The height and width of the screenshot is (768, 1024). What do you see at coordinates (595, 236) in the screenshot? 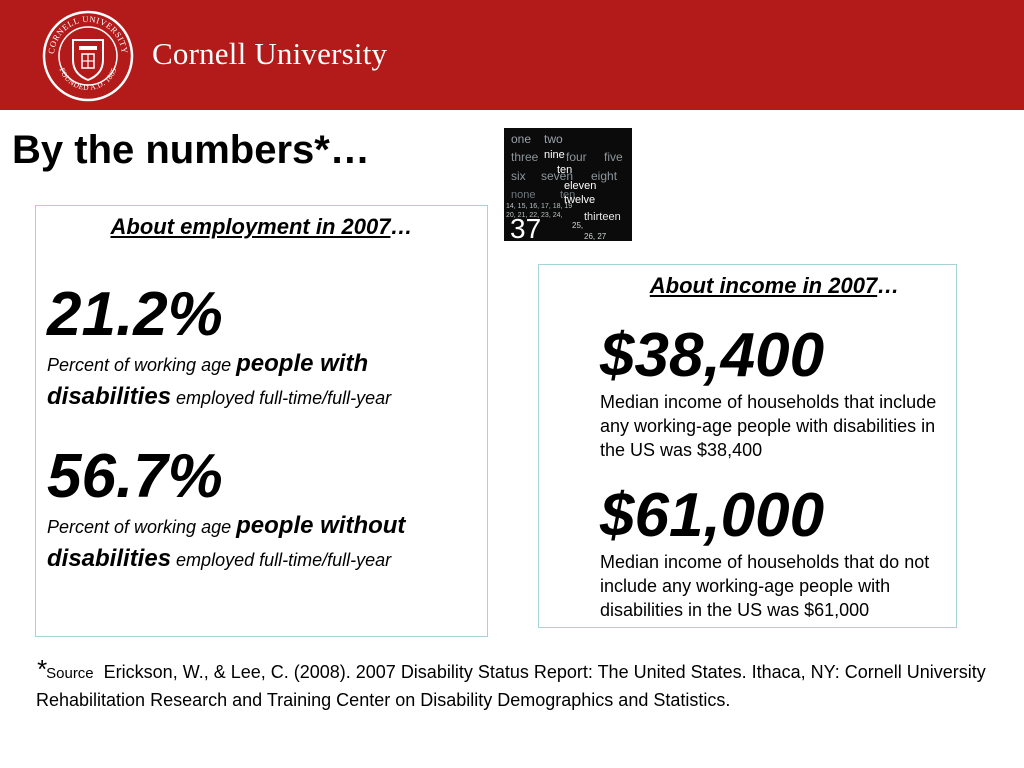
I see `svg-text: 26, 27` at bounding box center [595, 236].